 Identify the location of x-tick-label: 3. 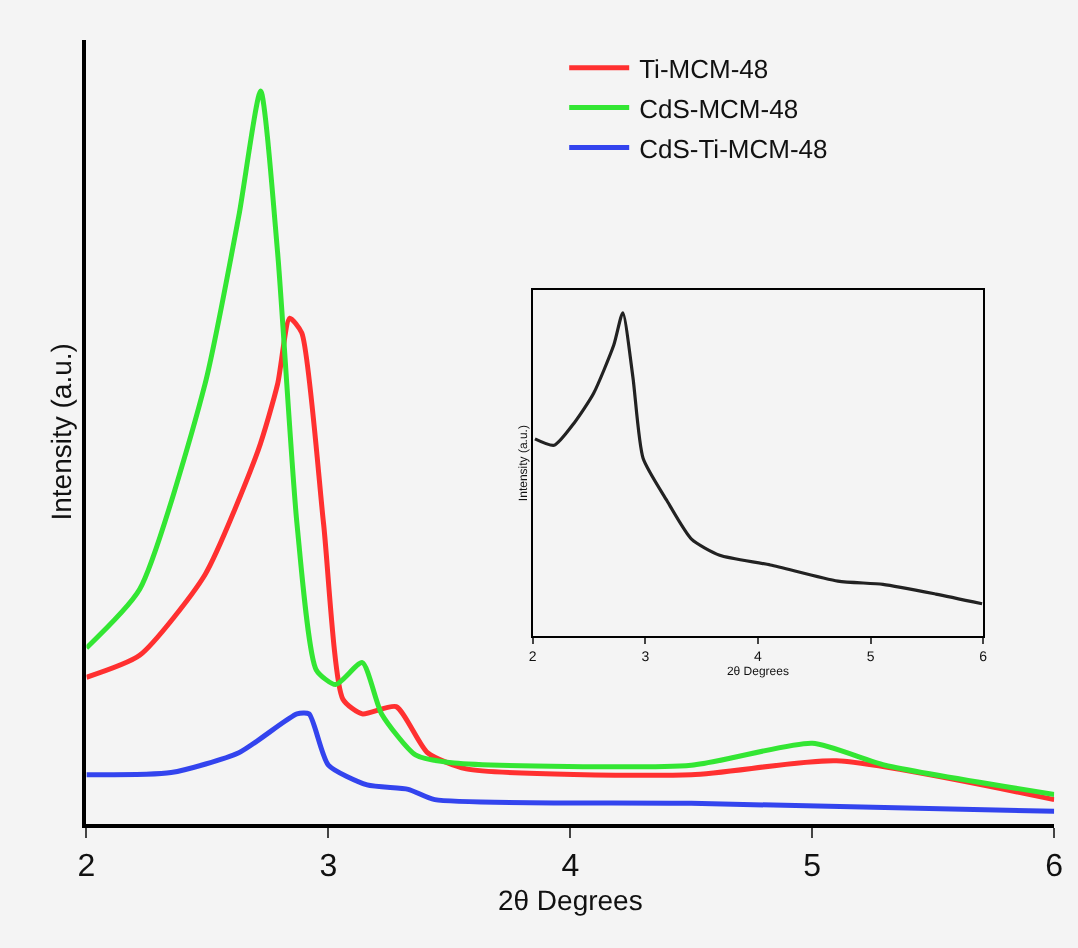
(328, 867).